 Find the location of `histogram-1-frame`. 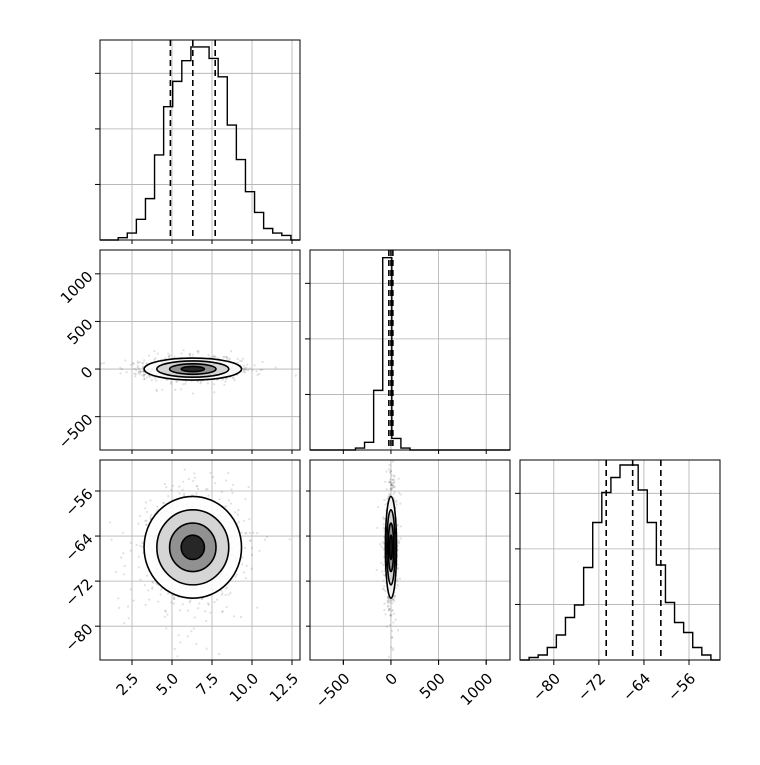

histogram-1-frame is located at coordinates (200, 140).